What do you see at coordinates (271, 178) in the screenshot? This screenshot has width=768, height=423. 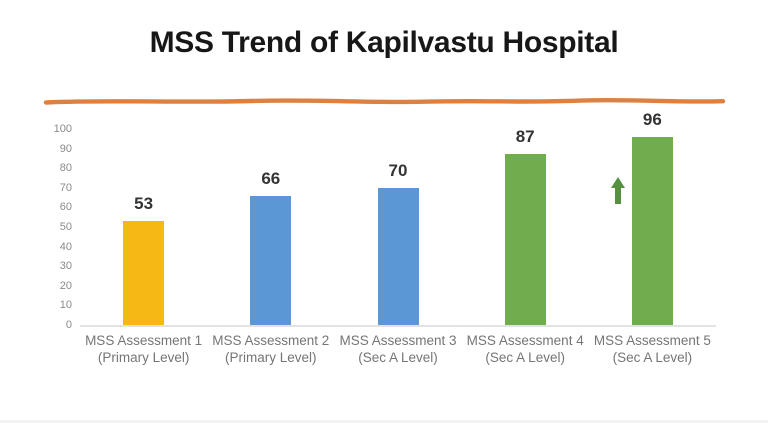 I see `bar-value-label: 66` at bounding box center [271, 178].